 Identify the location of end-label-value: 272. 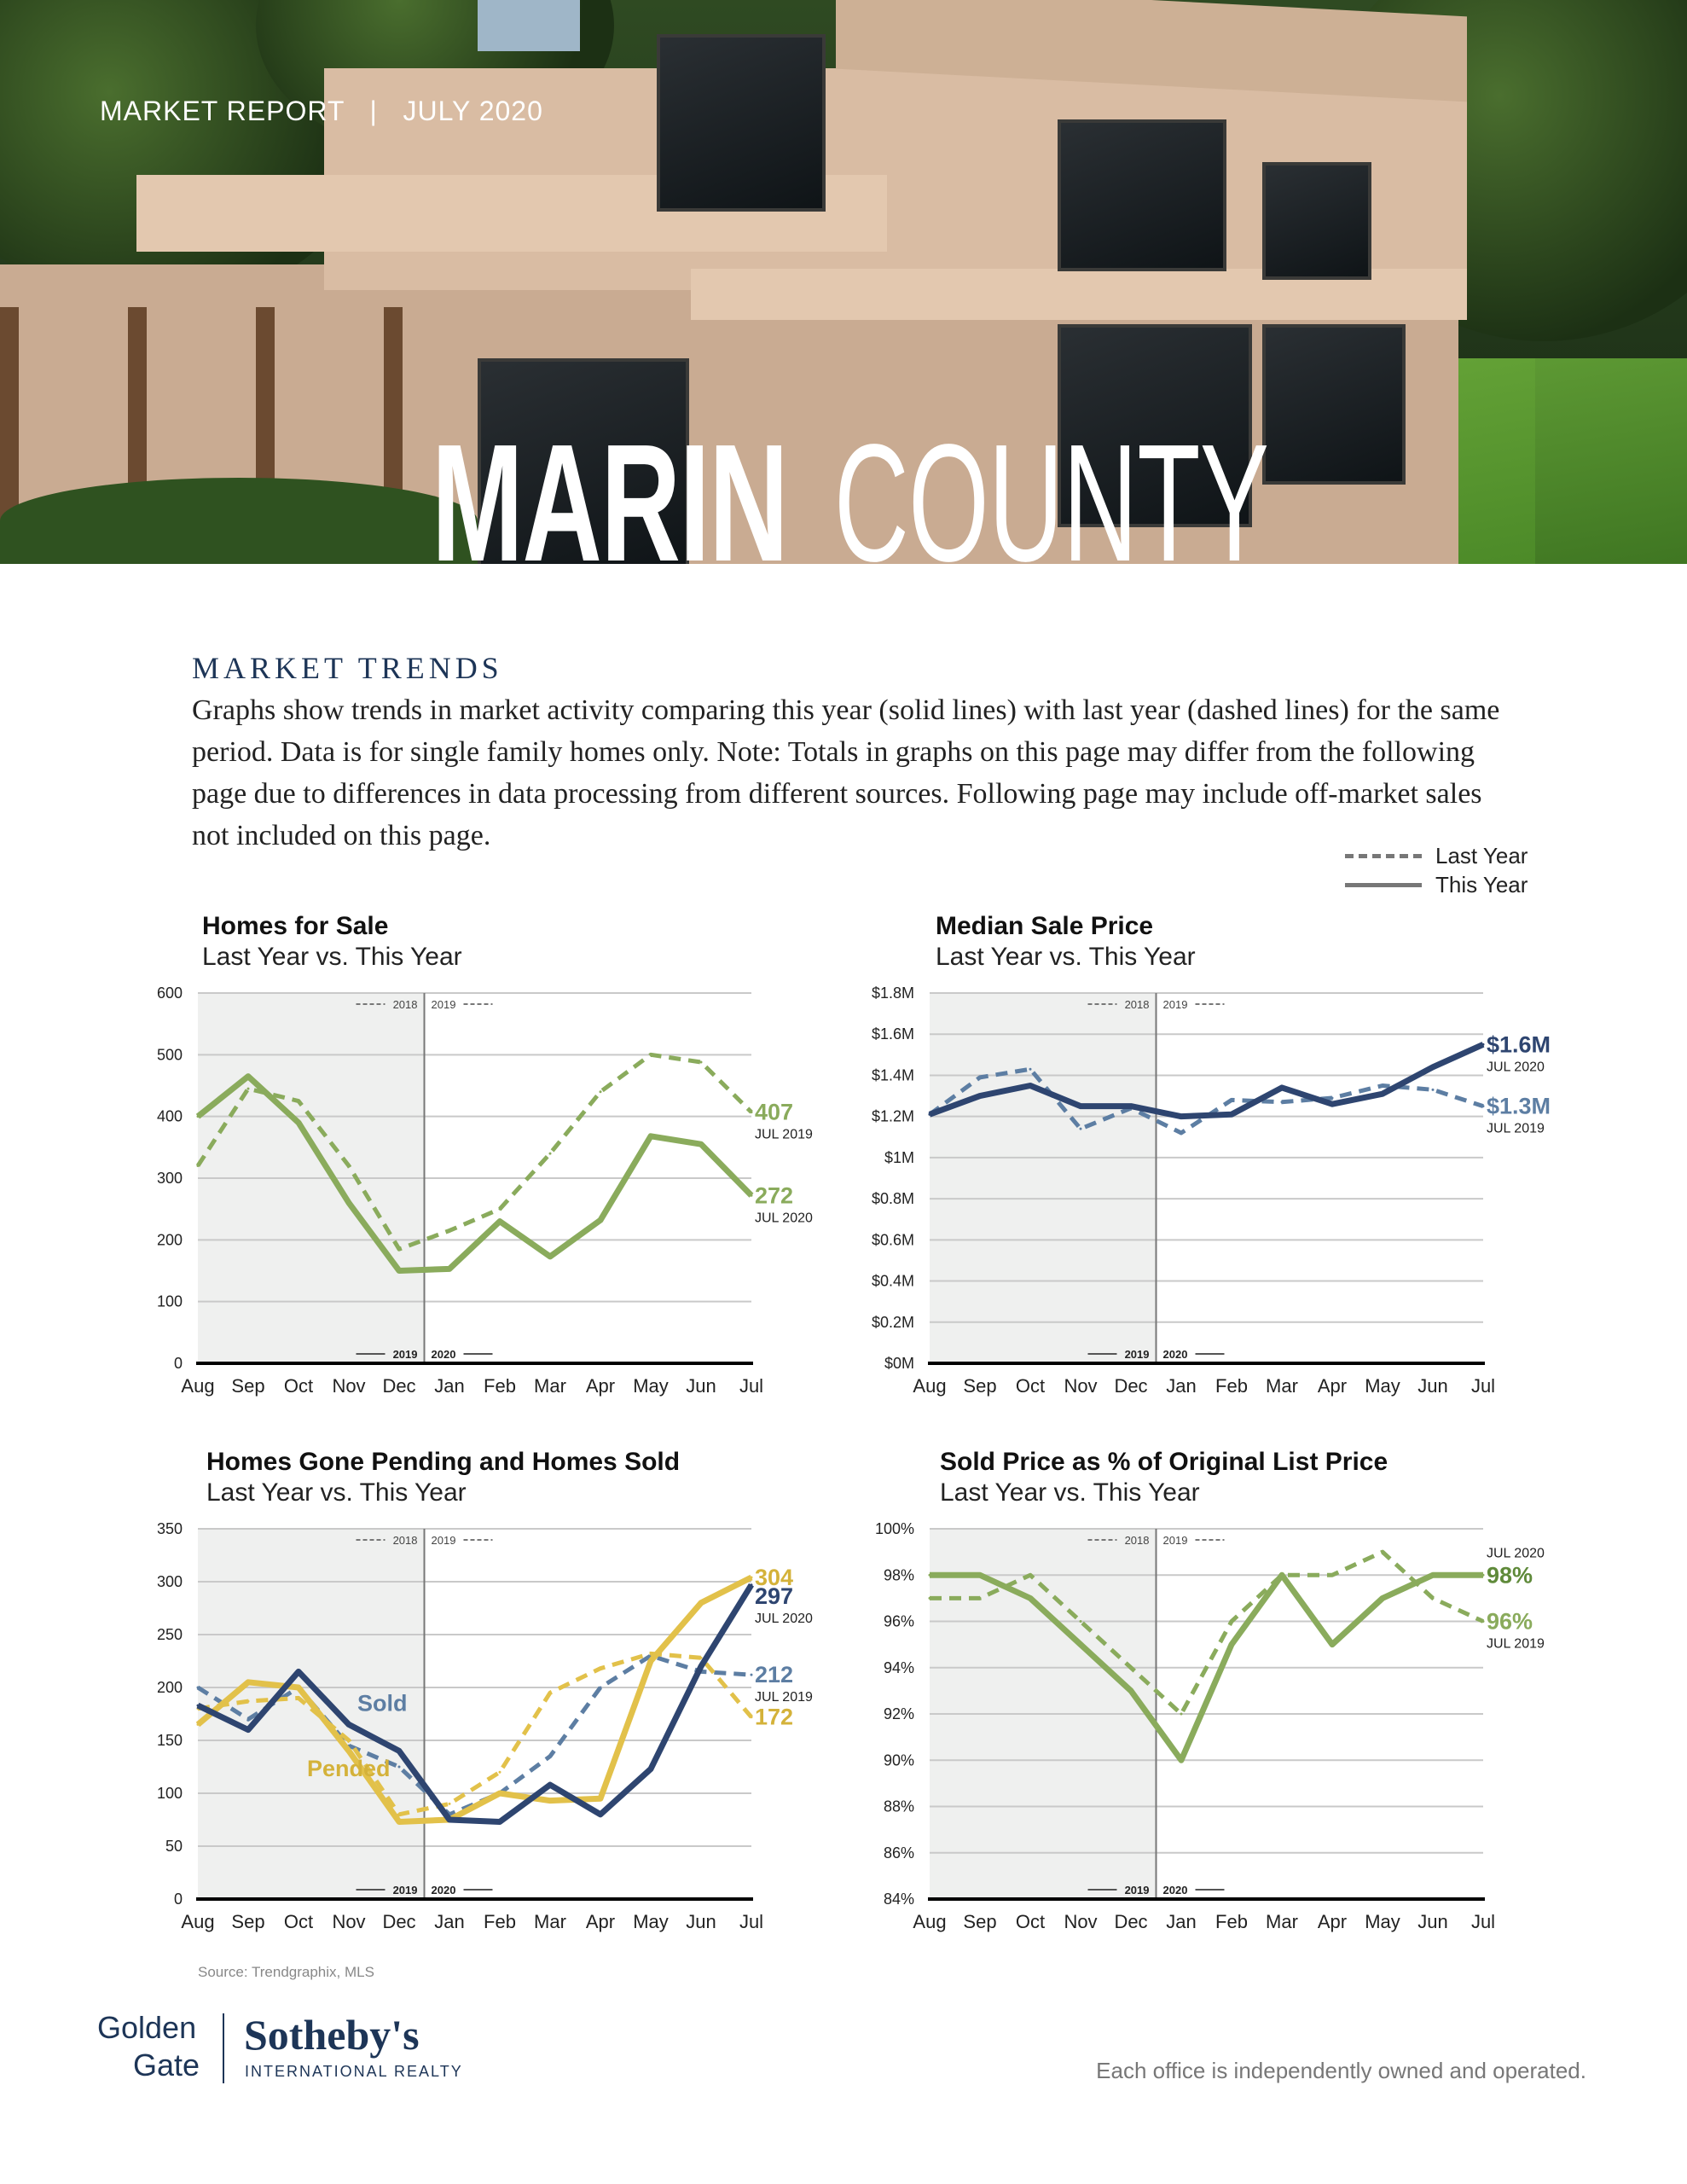
(774, 1195).